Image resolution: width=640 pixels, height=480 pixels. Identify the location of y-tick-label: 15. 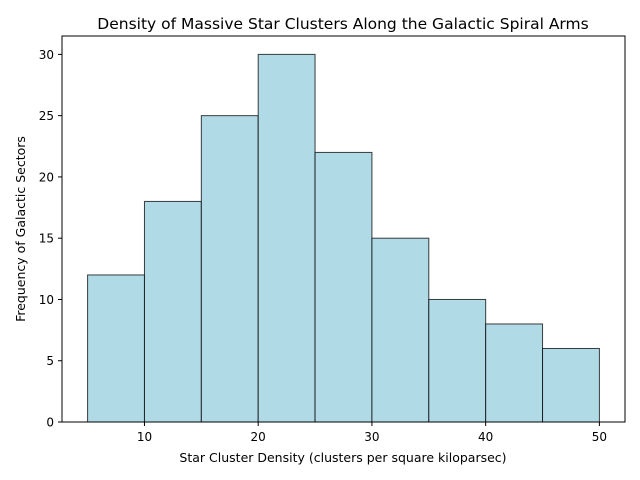
(46, 239).